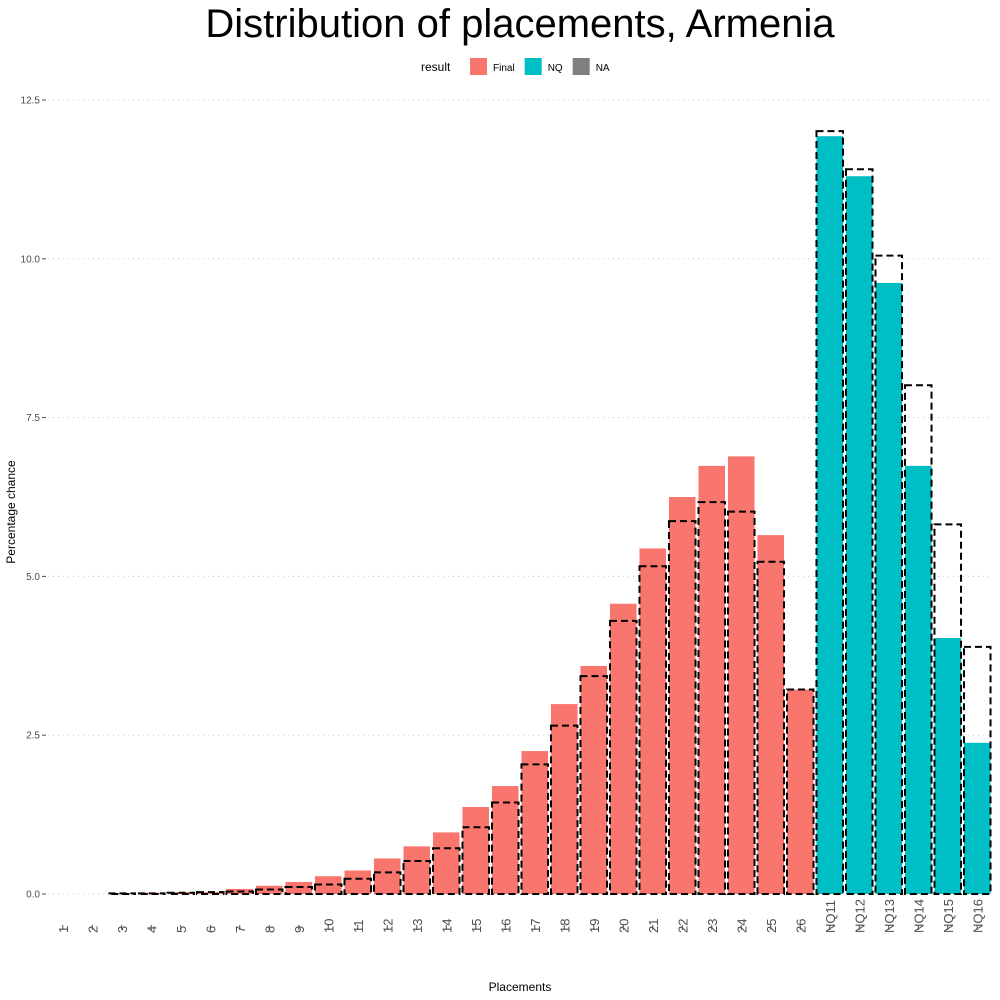 The image size is (1000, 1000). I want to click on x-tick-label: 23, so click(712, 926).